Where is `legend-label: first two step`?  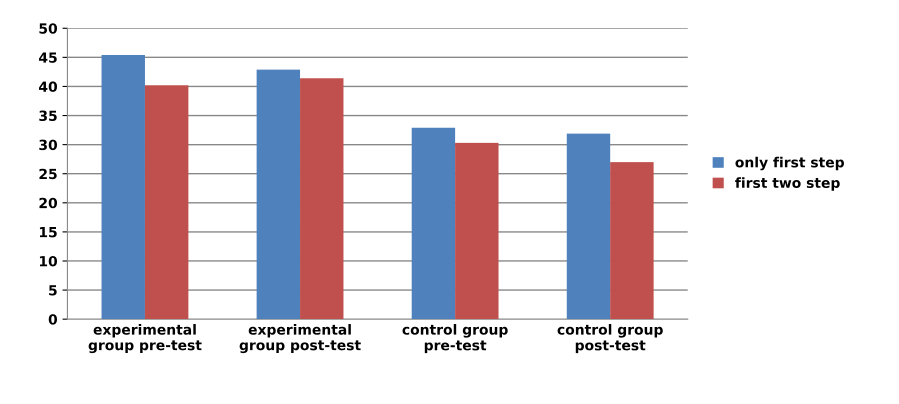
legend-label: first two step is located at coordinates (787, 184).